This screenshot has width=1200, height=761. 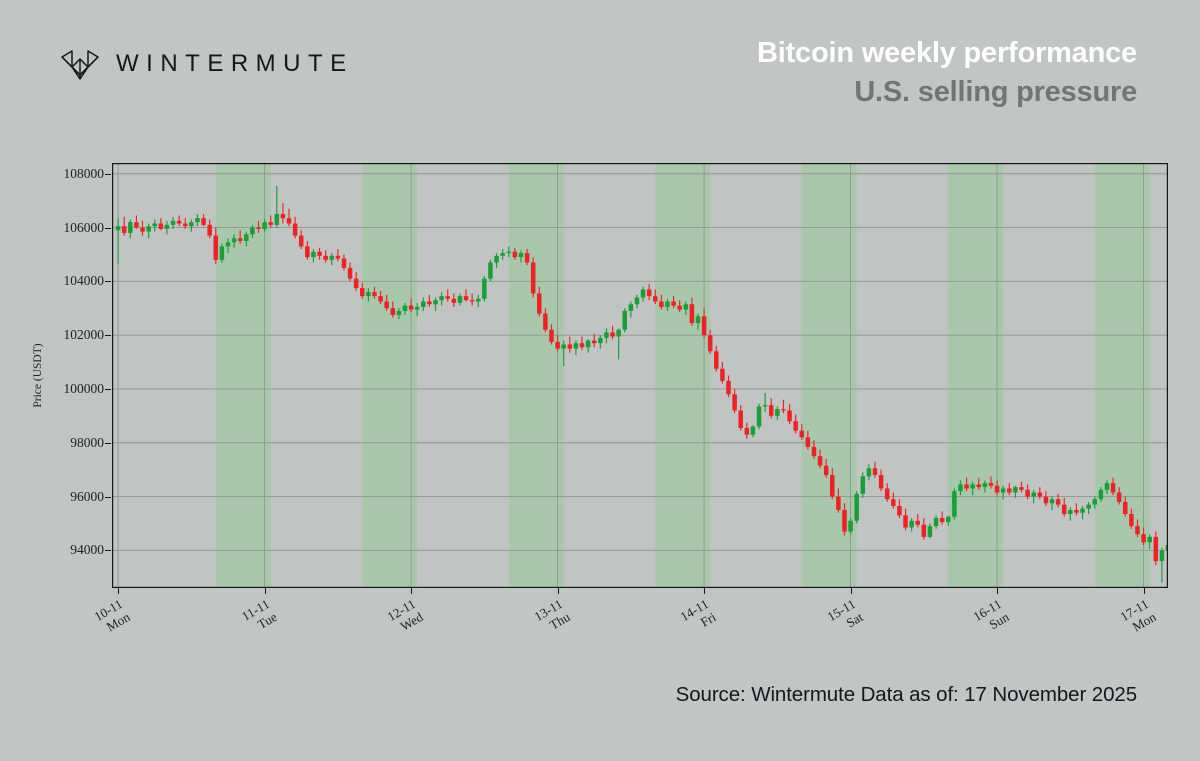 What do you see at coordinates (235, 63) in the screenshot?
I see `brand-name: WINTERMUTE` at bounding box center [235, 63].